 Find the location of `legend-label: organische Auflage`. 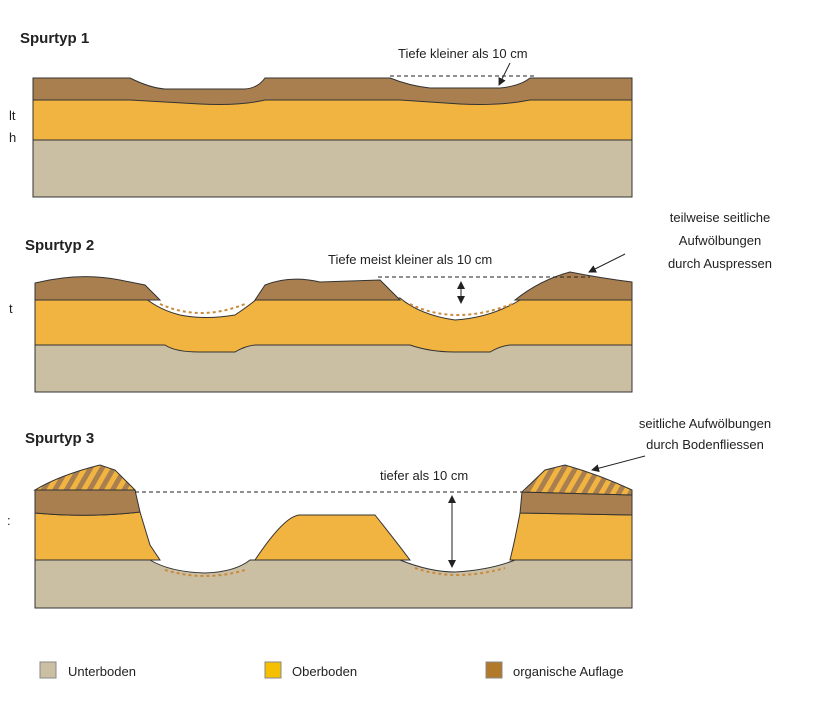

legend-label: organische Auflage is located at coordinates (568, 671).